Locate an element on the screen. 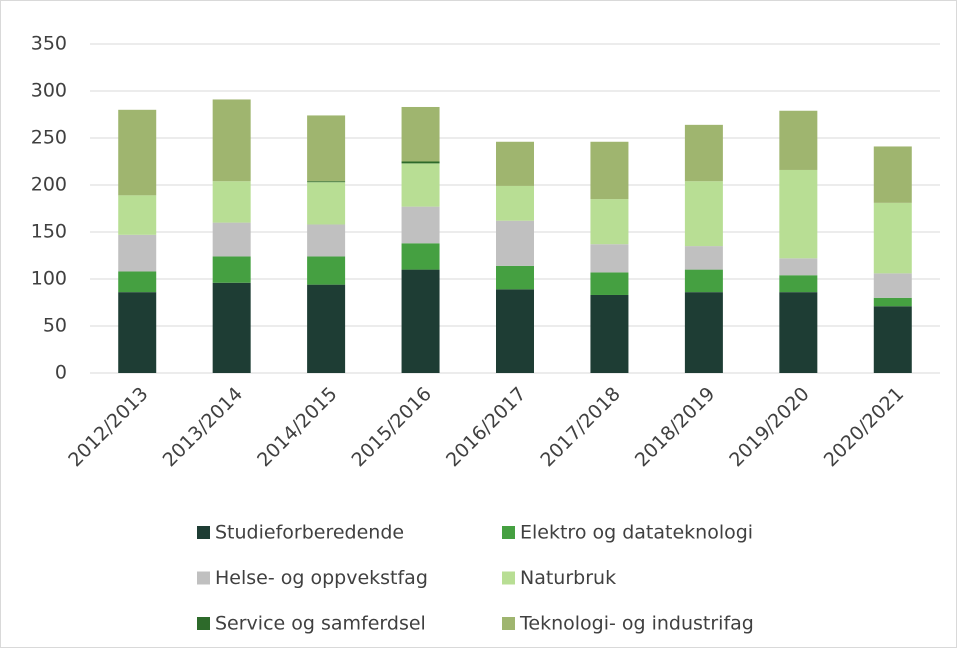  y-tick-label: 50 is located at coordinates (55, 326).